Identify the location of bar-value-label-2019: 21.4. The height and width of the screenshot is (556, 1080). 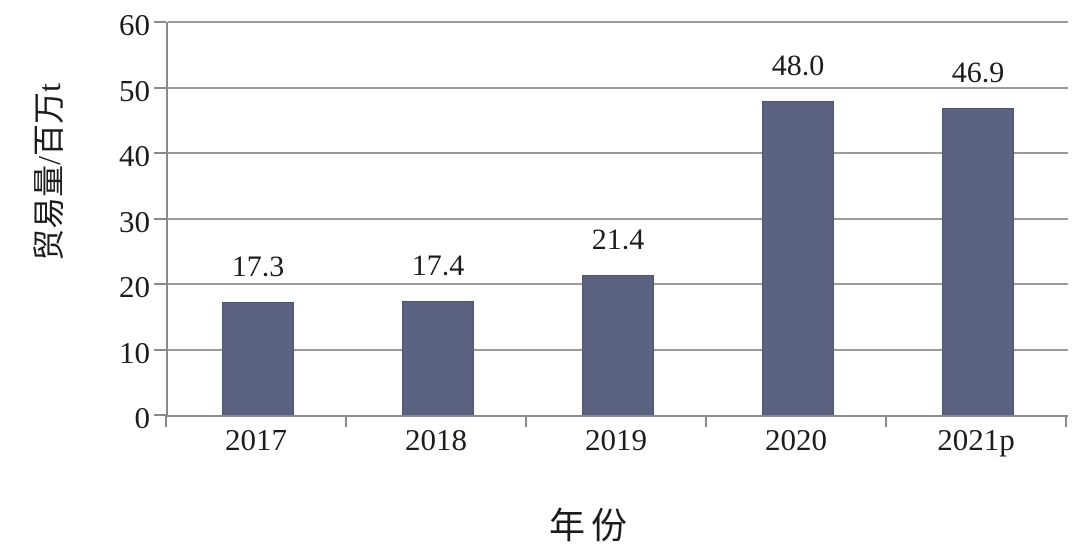
(618, 239).